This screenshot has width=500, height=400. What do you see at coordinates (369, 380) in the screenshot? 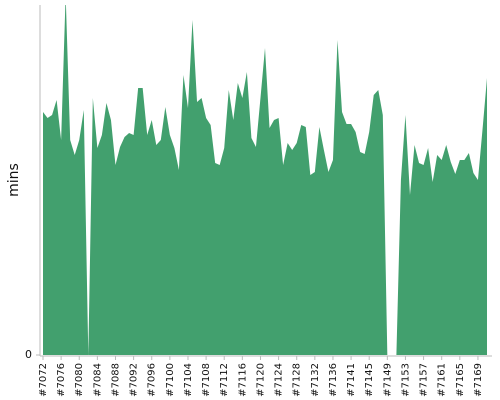
I see `x-tick-label: #7145` at bounding box center [369, 380].